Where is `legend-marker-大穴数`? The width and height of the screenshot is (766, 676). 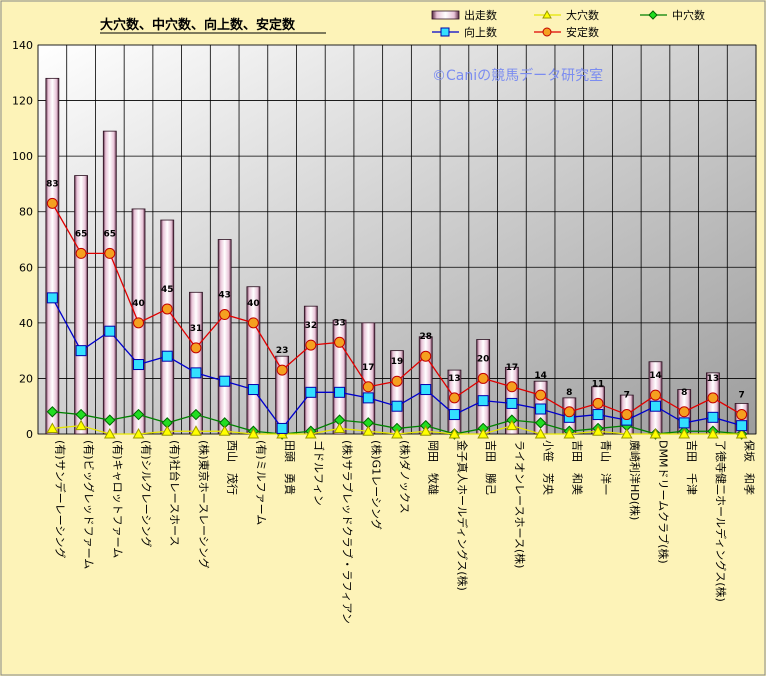
legend-marker-大穴数 is located at coordinates (547, 14).